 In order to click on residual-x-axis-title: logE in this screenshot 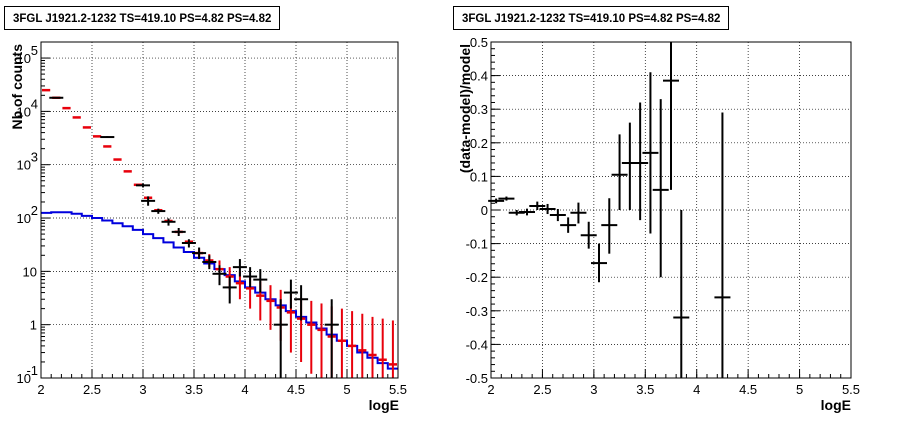, I will do `click(836, 405)`.